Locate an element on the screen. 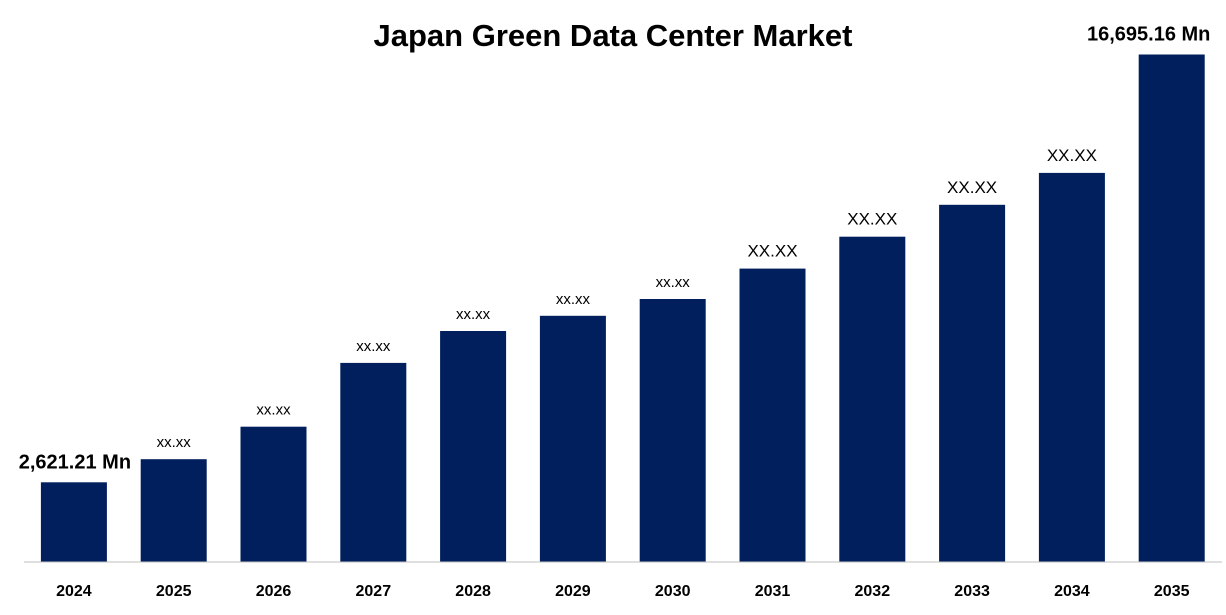 The height and width of the screenshot is (615, 1226). data-label-2032: XX.XX is located at coordinates (872, 219).